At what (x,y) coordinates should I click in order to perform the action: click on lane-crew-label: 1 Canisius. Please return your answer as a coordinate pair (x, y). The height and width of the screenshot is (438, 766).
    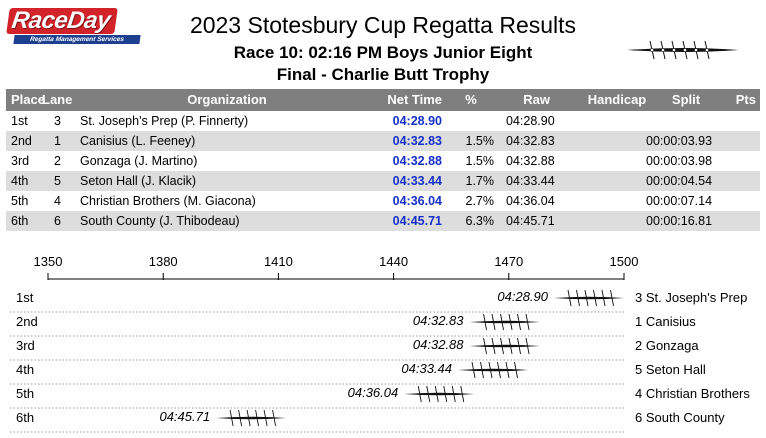
    Looking at the image, I should click on (665, 321).